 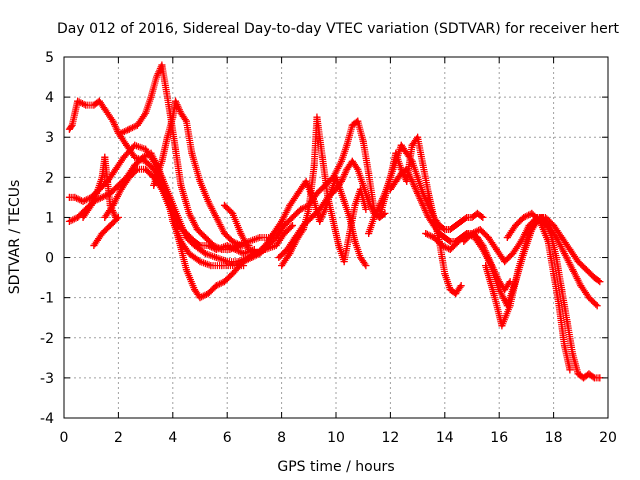 What do you see at coordinates (47, 299) in the screenshot?
I see `y-tick-label: -1` at bounding box center [47, 299].